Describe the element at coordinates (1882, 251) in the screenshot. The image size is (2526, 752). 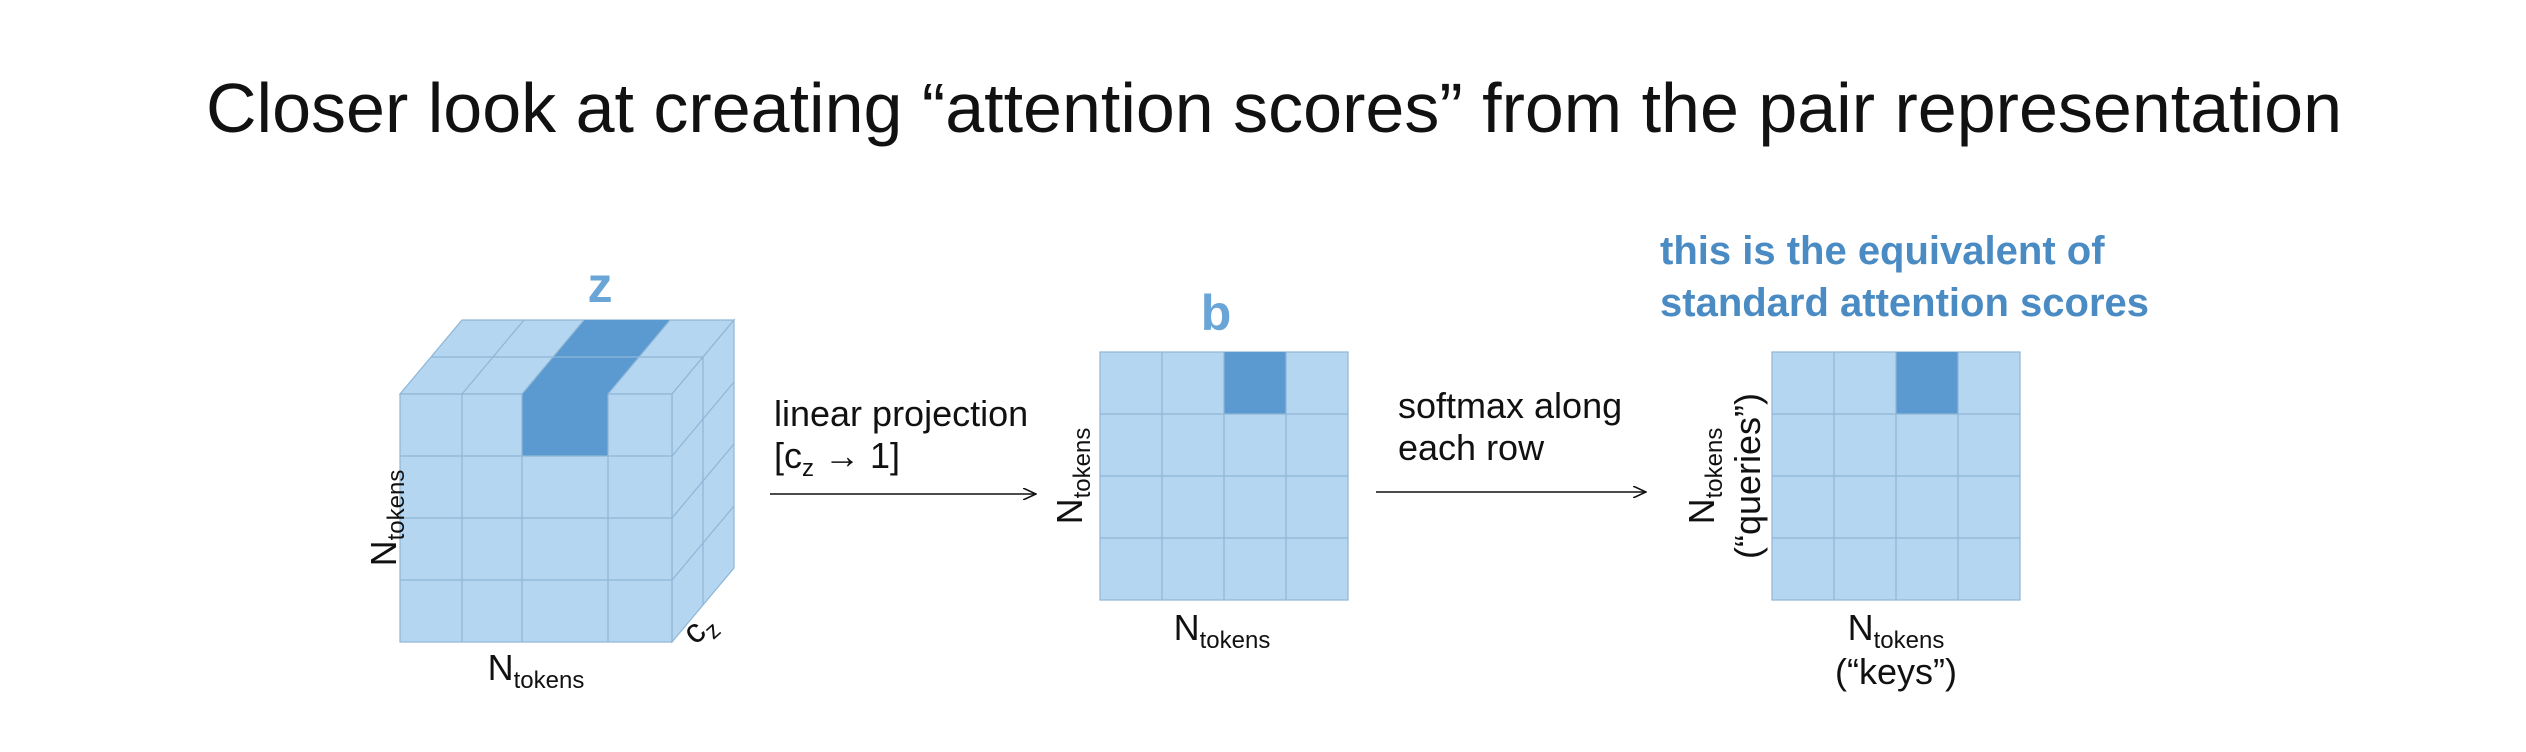
I see `scores-note-line1: this is the equivalent of` at that location.